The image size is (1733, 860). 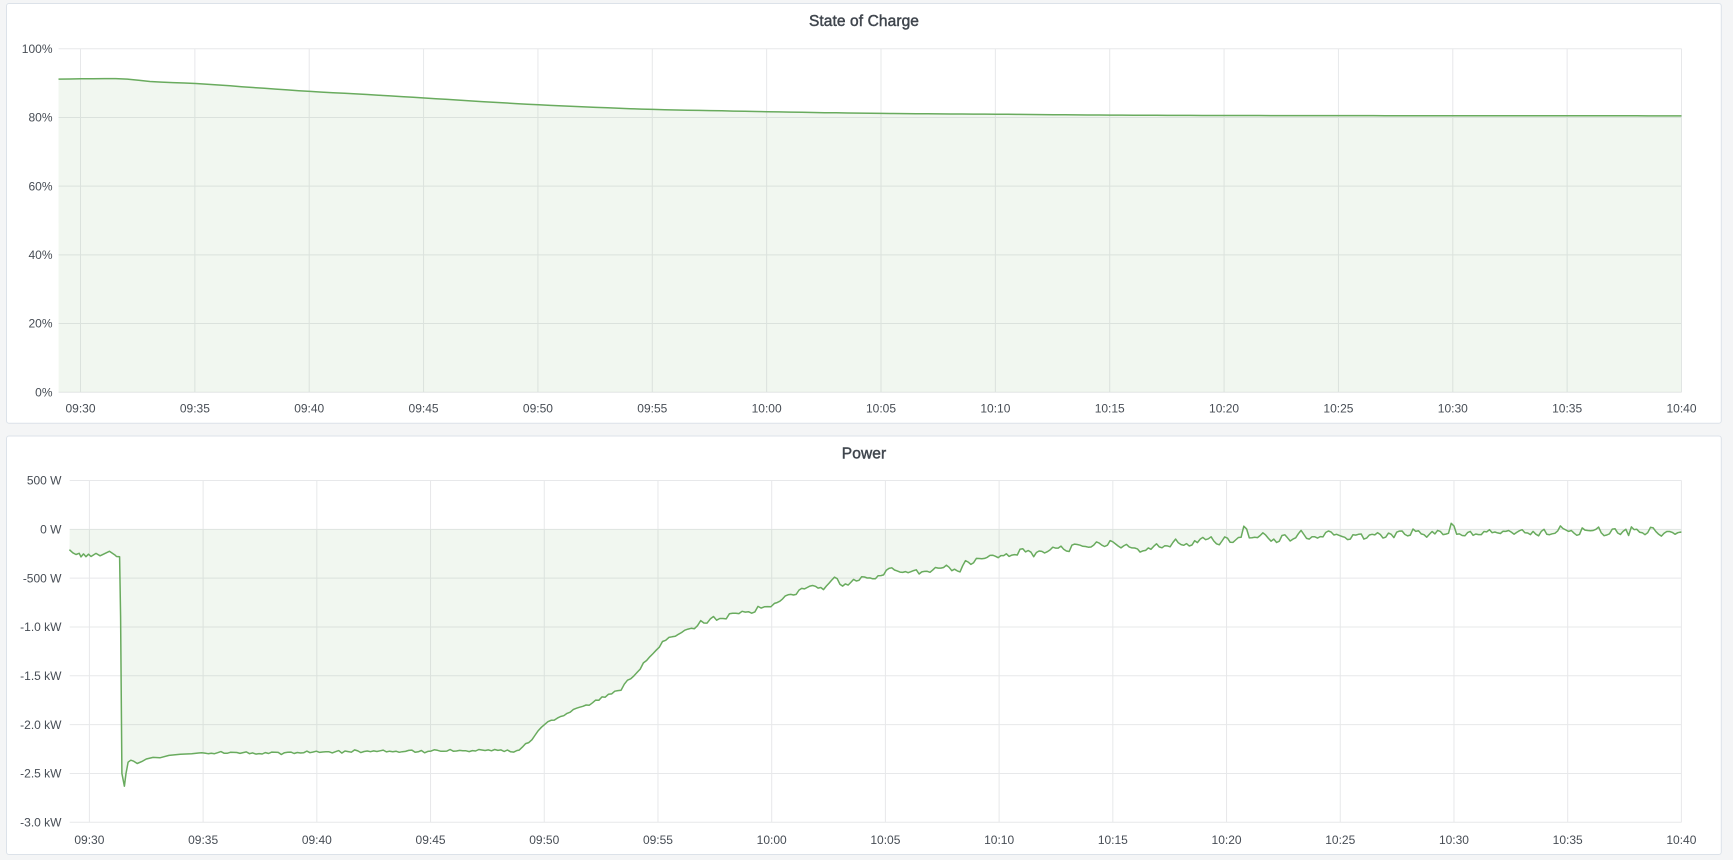 What do you see at coordinates (41, 627) in the screenshot?
I see `svg-text: -1.0 kW` at bounding box center [41, 627].